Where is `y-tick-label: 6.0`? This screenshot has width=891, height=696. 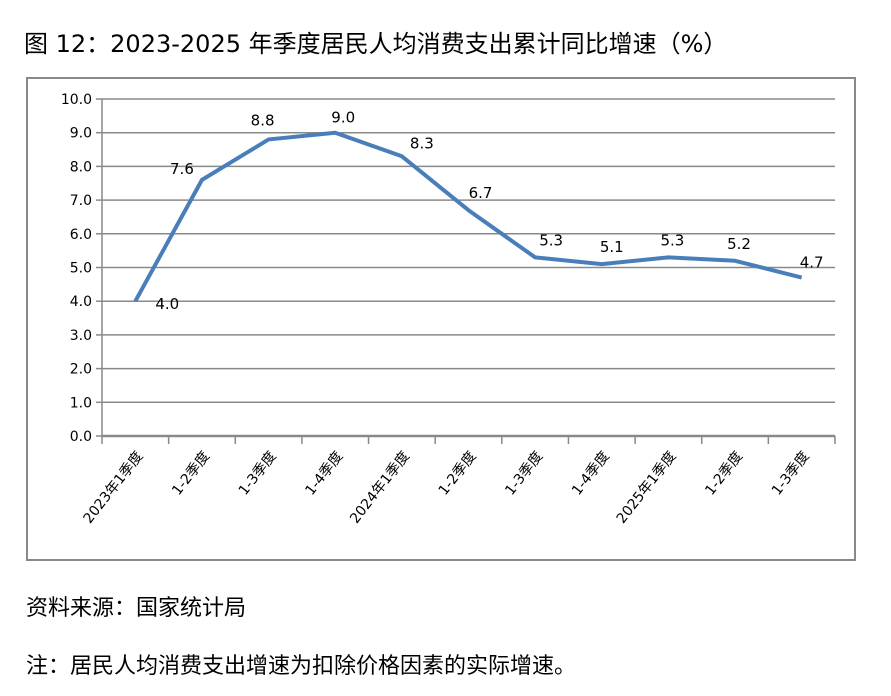 y-tick-label: 6.0 is located at coordinates (81, 235).